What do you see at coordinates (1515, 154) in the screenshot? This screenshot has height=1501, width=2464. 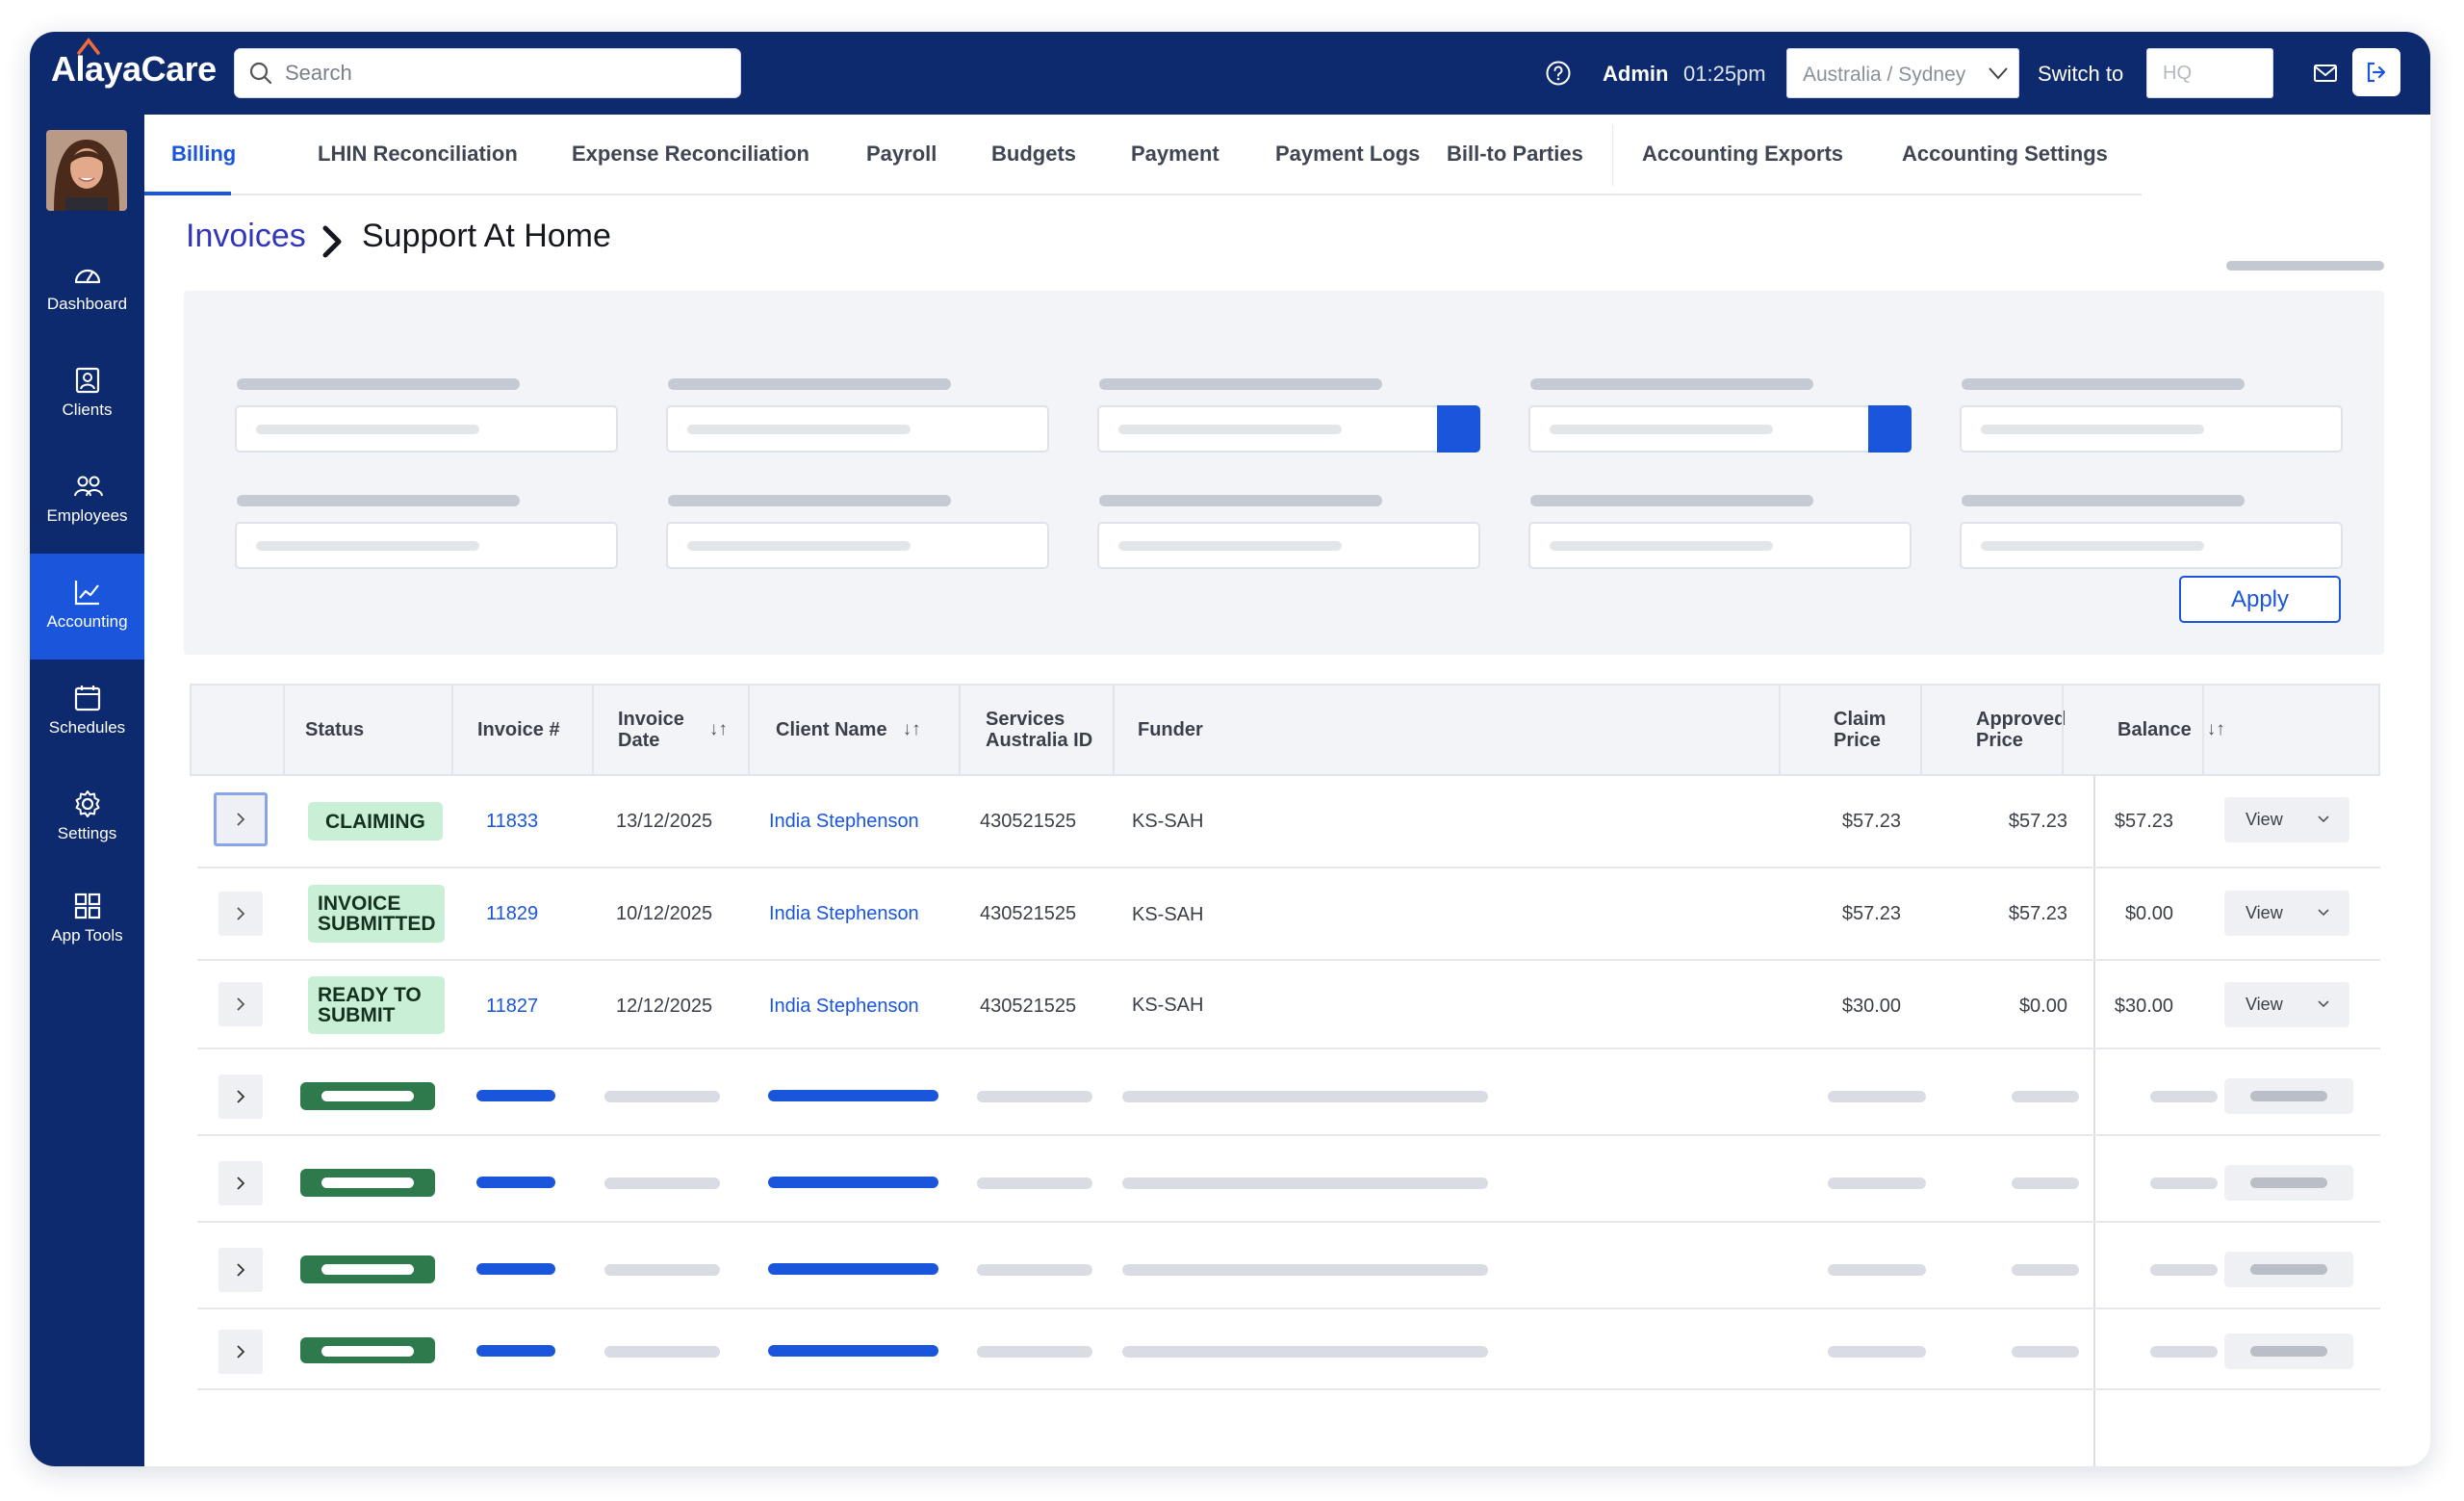 I see `tab-bill-to-parties: Bill-to Parties` at bounding box center [1515, 154].